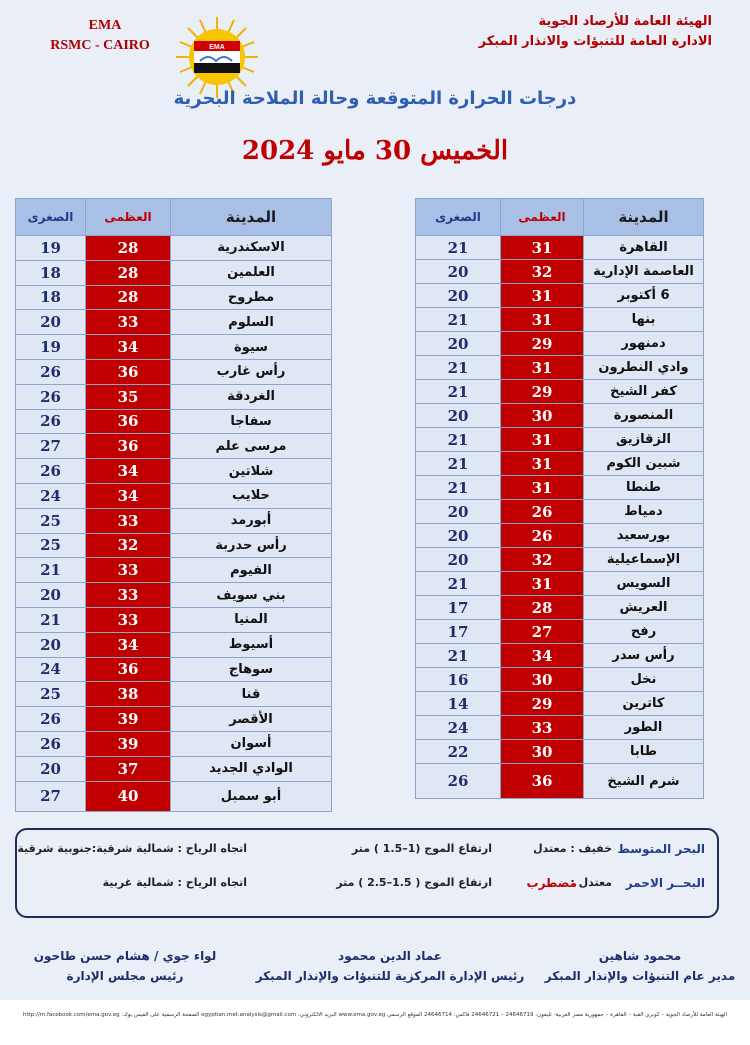 The image size is (750, 1045). What do you see at coordinates (643, 703) in the screenshot?
I see `table-cell: كاترين` at bounding box center [643, 703].